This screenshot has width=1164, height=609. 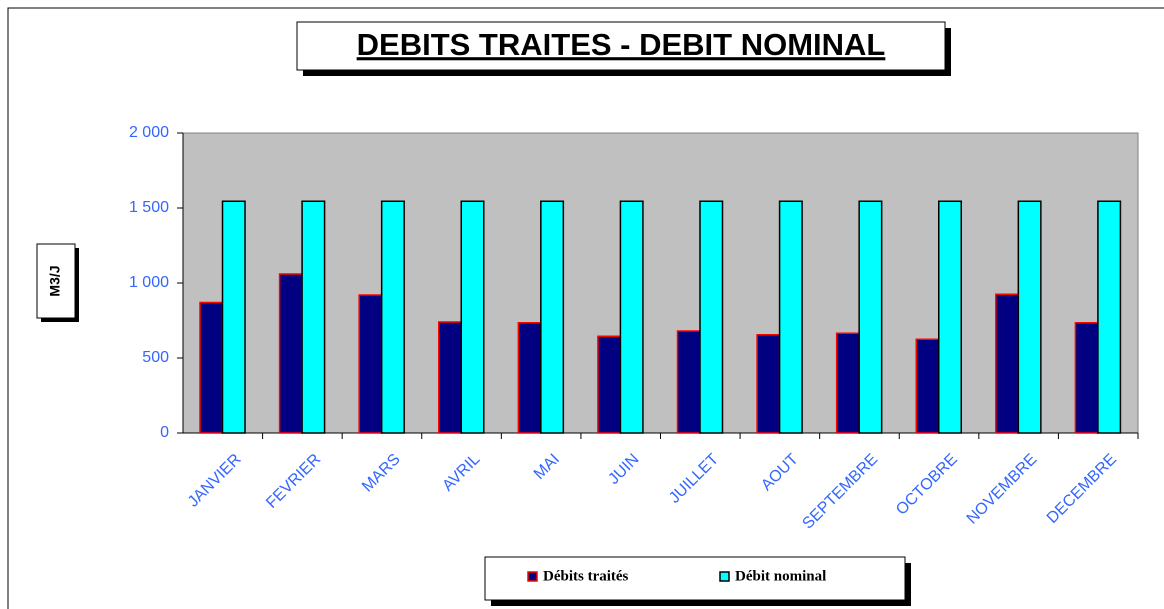 What do you see at coordinates (149, 132) in the screenshot?
I see `y-tick-label: 2 000` at bounding box center [149, 132].